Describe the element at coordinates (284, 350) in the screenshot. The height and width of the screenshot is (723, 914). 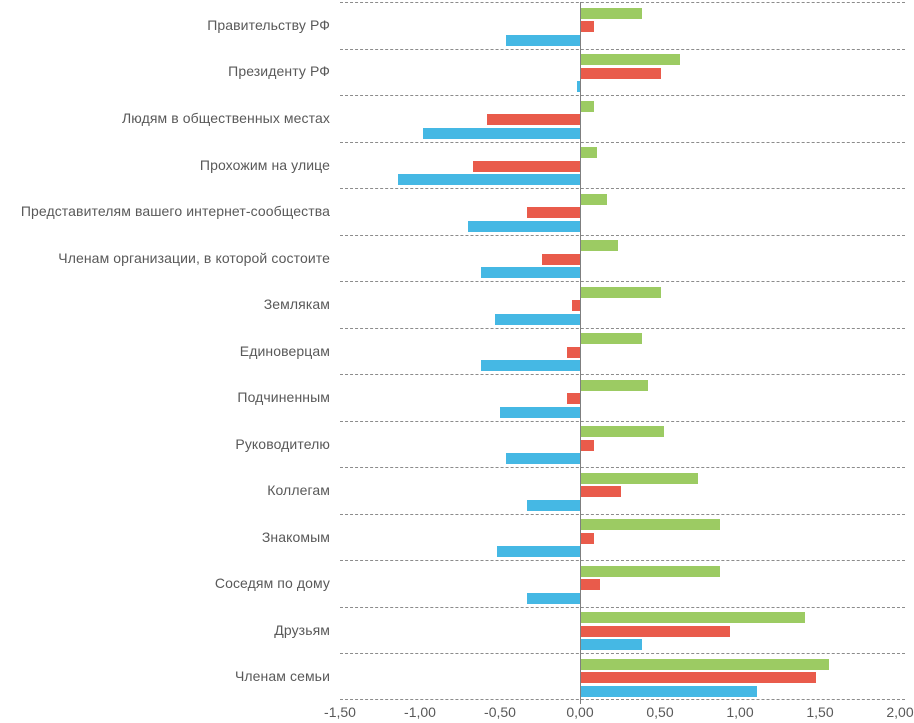
I see `category-label: Единоверцам` at that location.